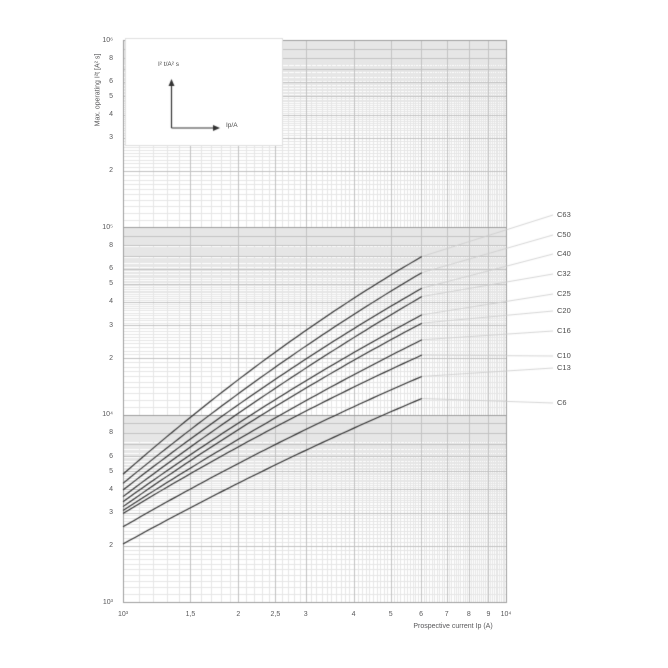  What do you see at coordinates (564, 310) in the screenshot?
I see `curve-label-c20: C20` at bounding box center [564, 310].